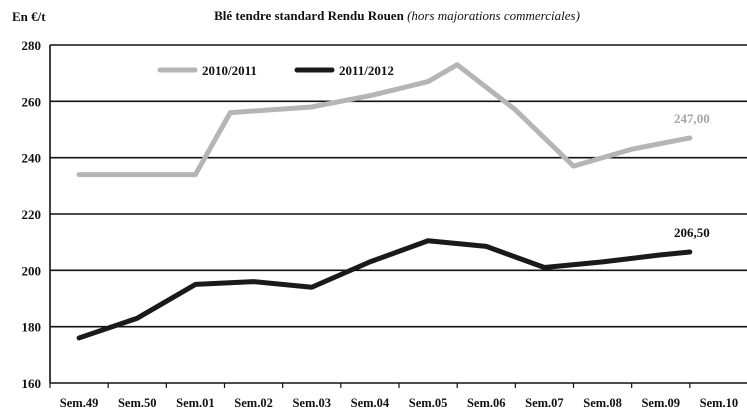 The width and height of the screenshot is (747, 417). I want to click on x-tick-label: Sem.50, so click(137, 403).